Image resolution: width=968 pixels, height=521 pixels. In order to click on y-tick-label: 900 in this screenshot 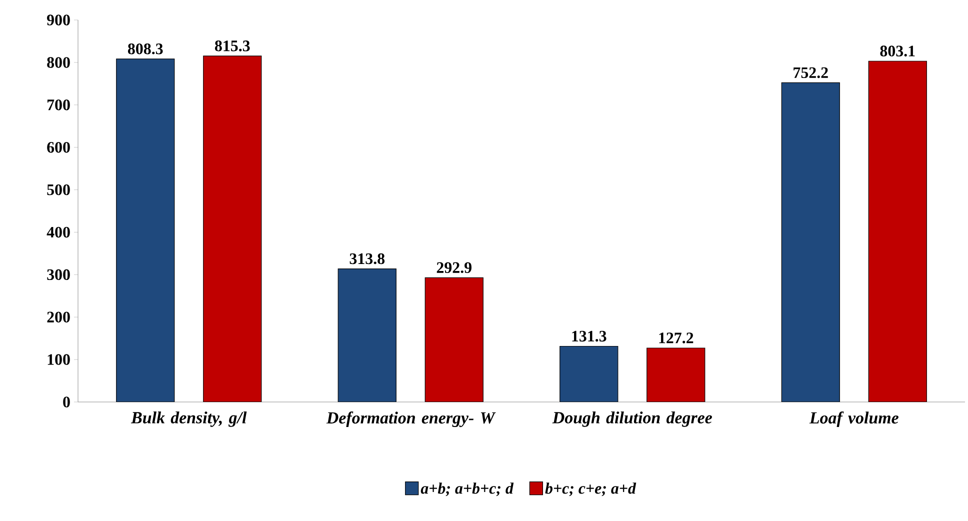, I will do `click(58, 20)`.